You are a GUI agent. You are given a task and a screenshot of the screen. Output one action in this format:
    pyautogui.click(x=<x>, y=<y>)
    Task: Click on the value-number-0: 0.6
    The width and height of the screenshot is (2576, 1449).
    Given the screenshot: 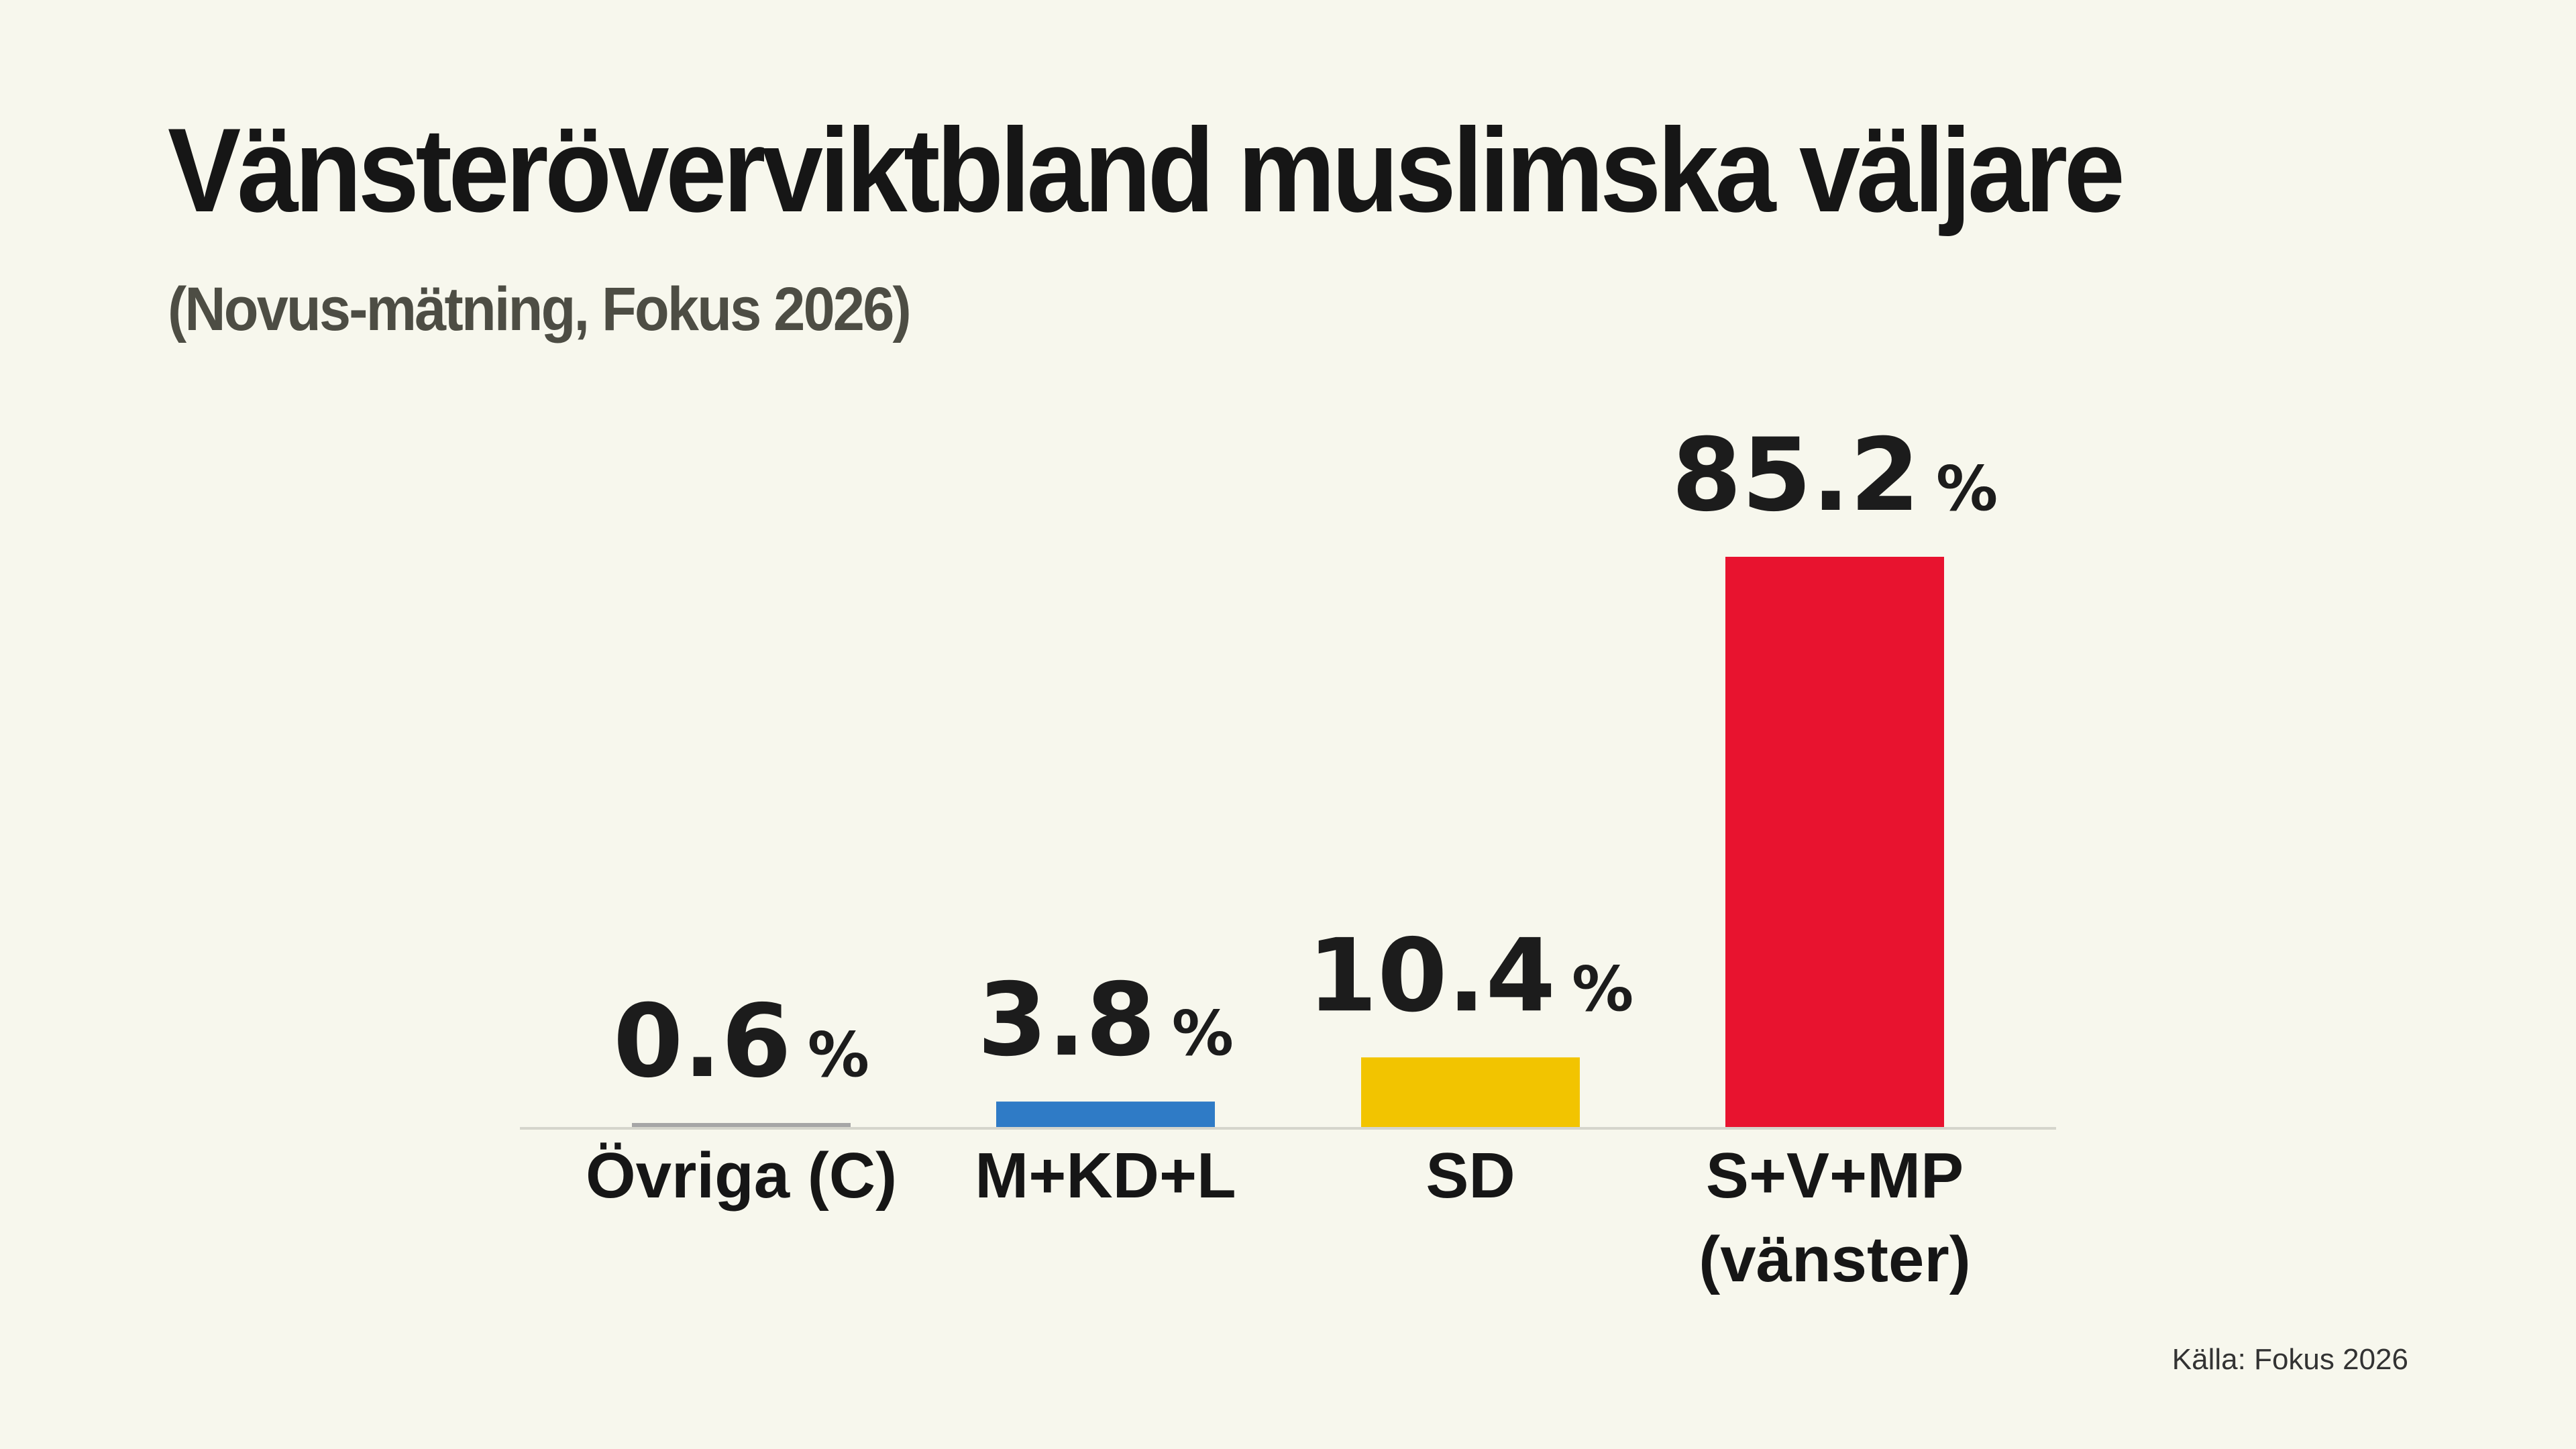 What is the action you would take?
    pyautogui.click(x=702, y=1041)
    